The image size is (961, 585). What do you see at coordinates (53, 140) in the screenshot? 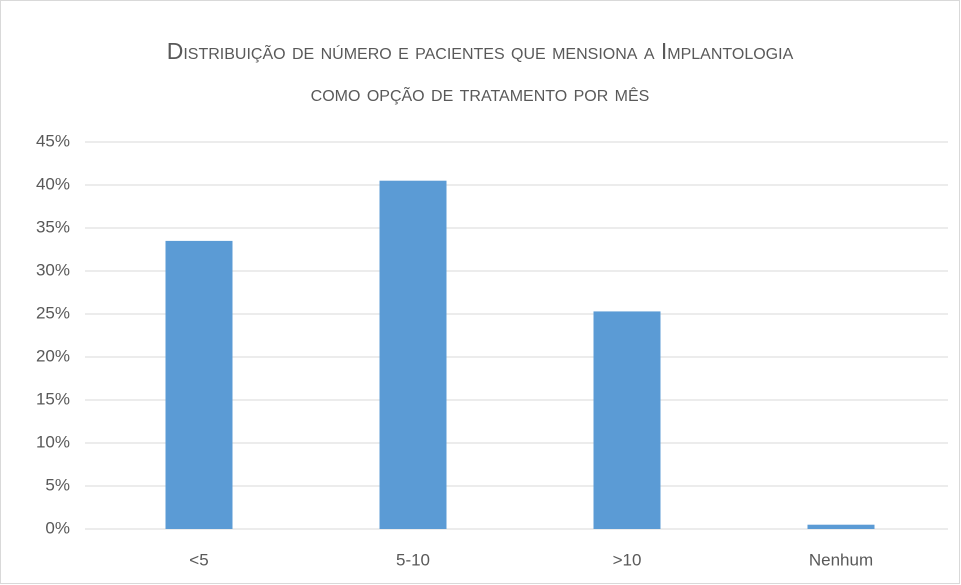
I see `y-tick-label: 45%` at bounding box center [53, 140].